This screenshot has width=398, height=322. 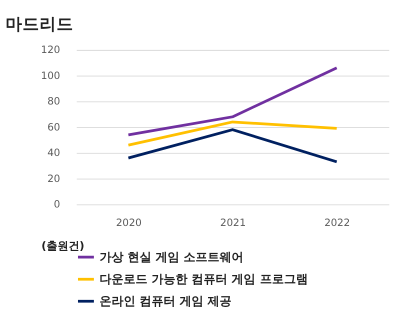 What do you see at coordinates (203, 279) in the screenshot?
I see `legend-label: 다운로드 가능한 컴퓨터 게임 프로그램` at bounding box center [203, 279].